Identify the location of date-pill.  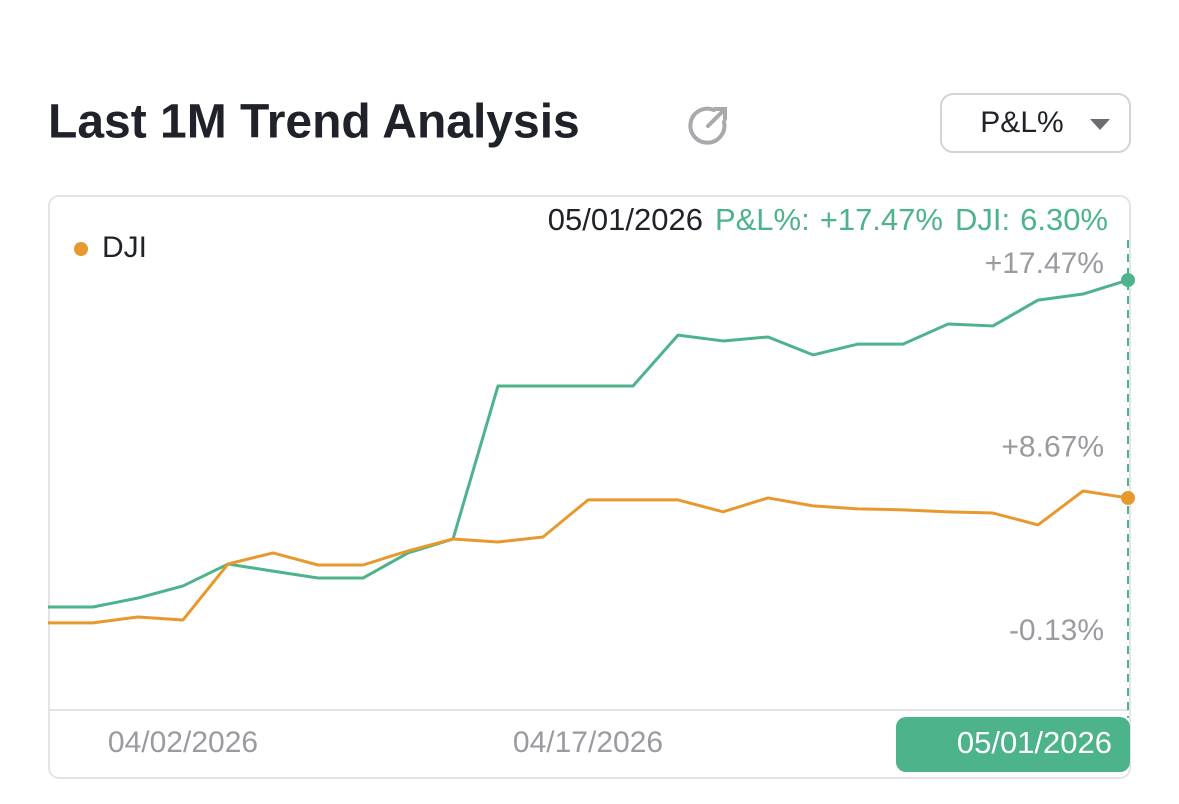
(1013, 744).